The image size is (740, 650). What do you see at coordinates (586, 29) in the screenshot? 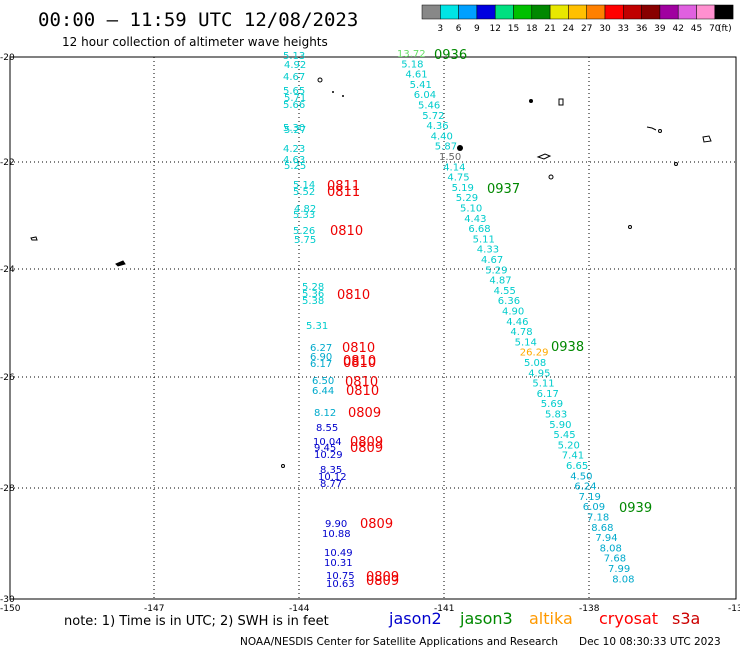
I see `legend-label: 27` at bounding box center [586, 29].